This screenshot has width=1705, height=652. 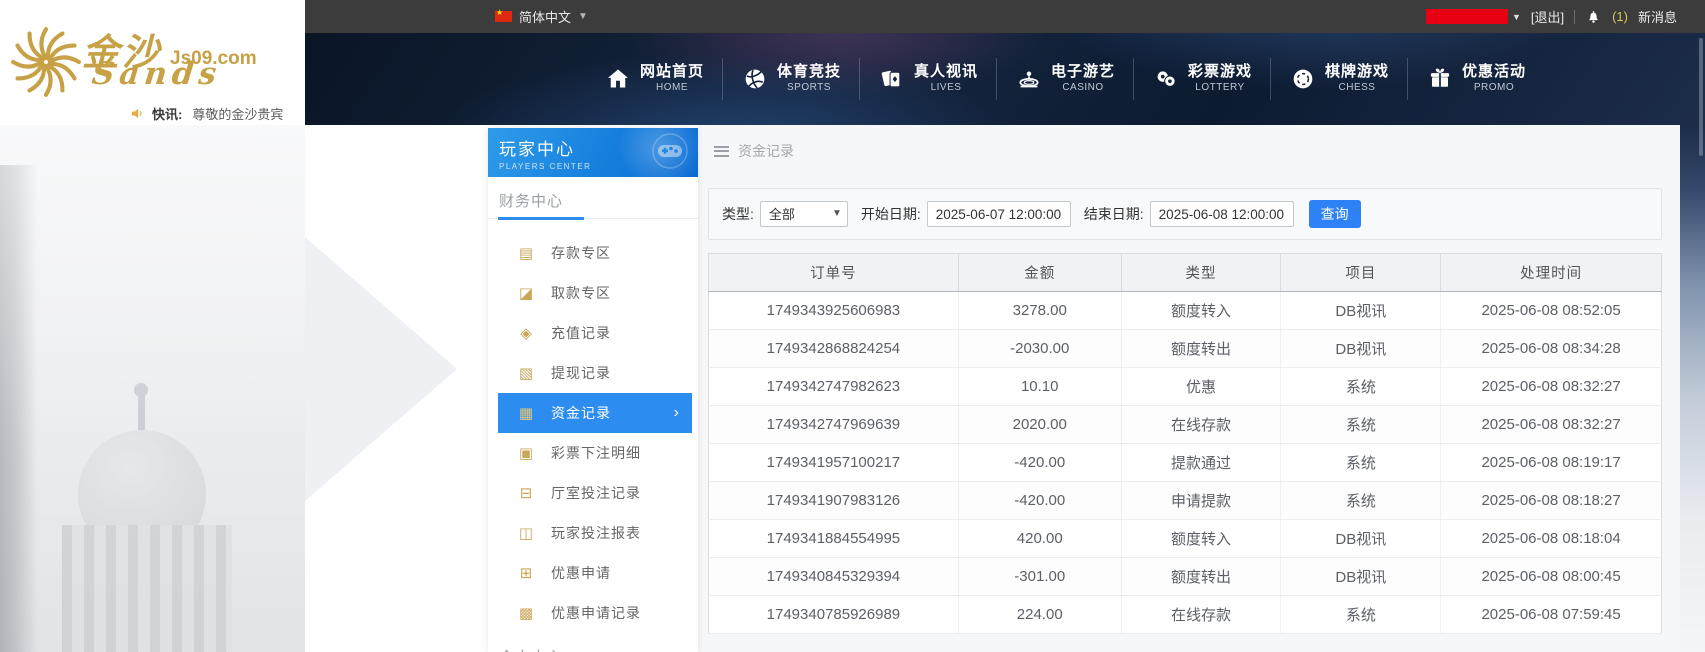 What do you see at coordinates (833, 310) in the screenshot?
I see `cell-order-no: 1749343925606983` at bounding box center [833, 310].